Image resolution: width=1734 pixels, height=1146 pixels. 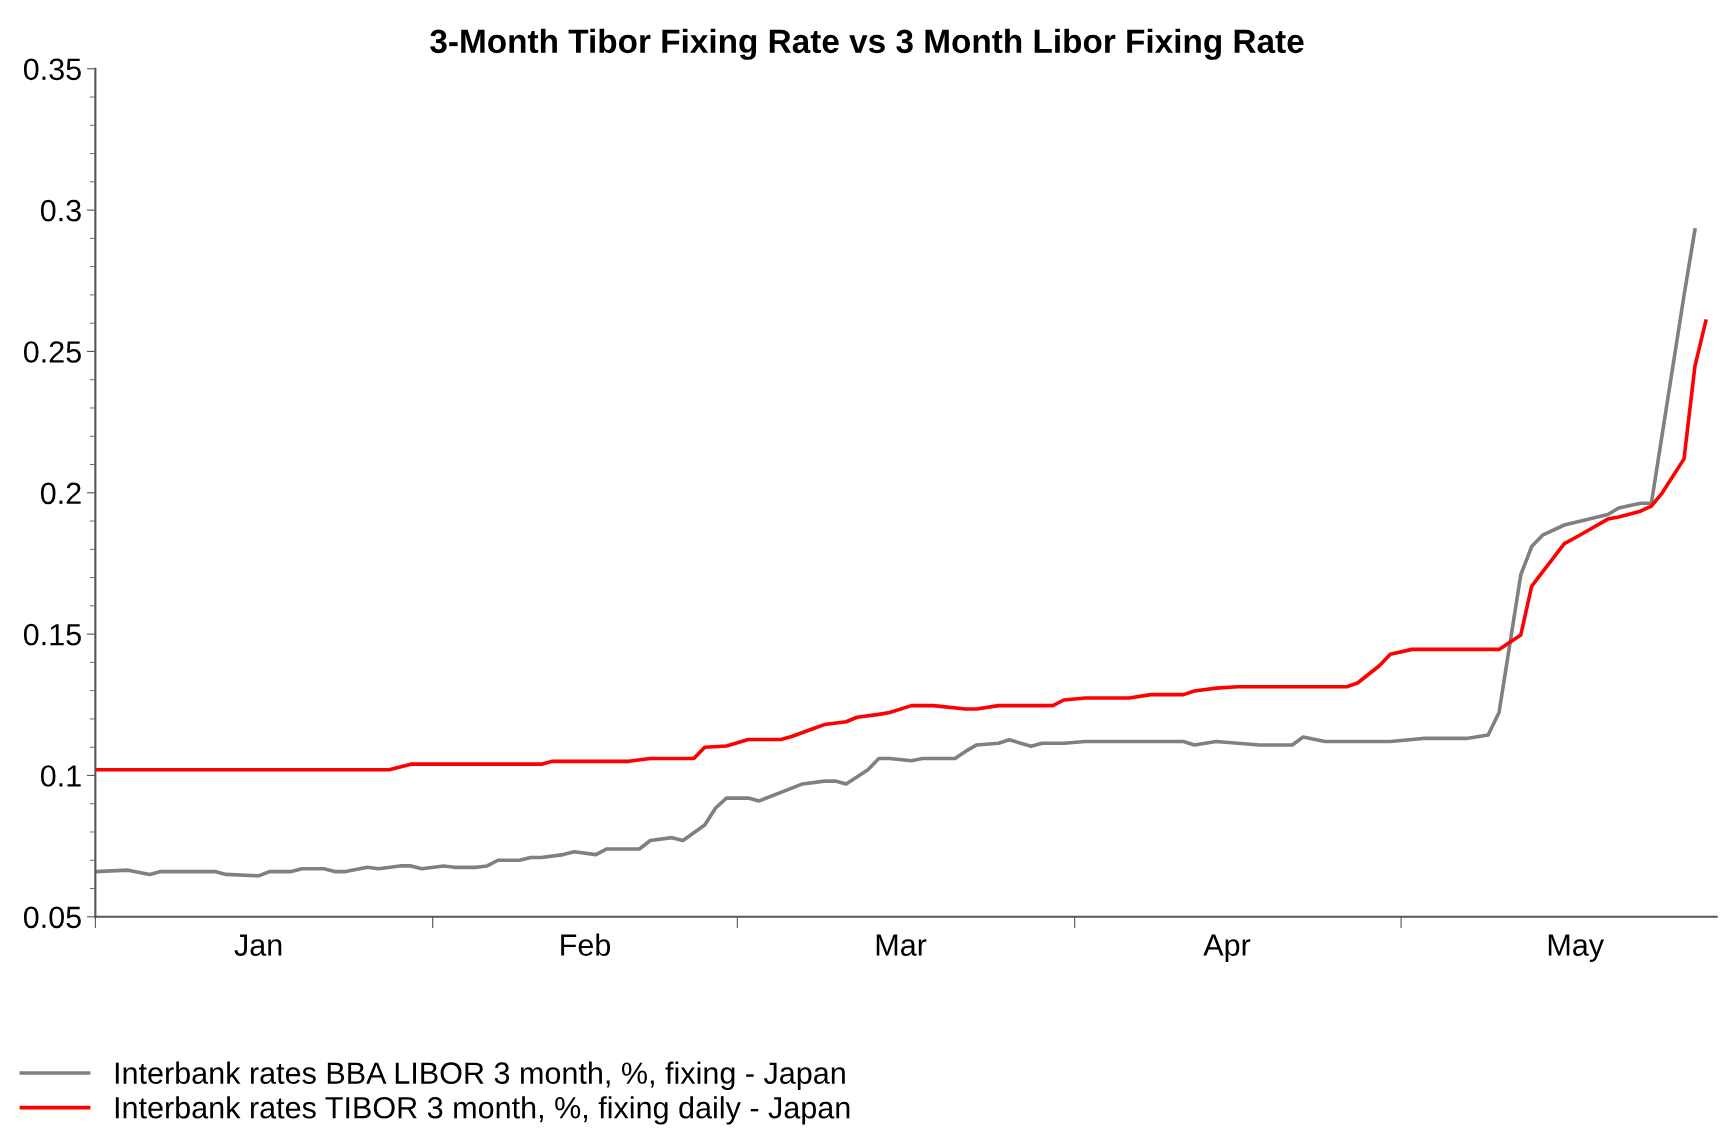 I want to click on legend-label: Interbank rates BBA LIBOR 3 month, %, fixing - Japan, so click(x=480, y=1076).